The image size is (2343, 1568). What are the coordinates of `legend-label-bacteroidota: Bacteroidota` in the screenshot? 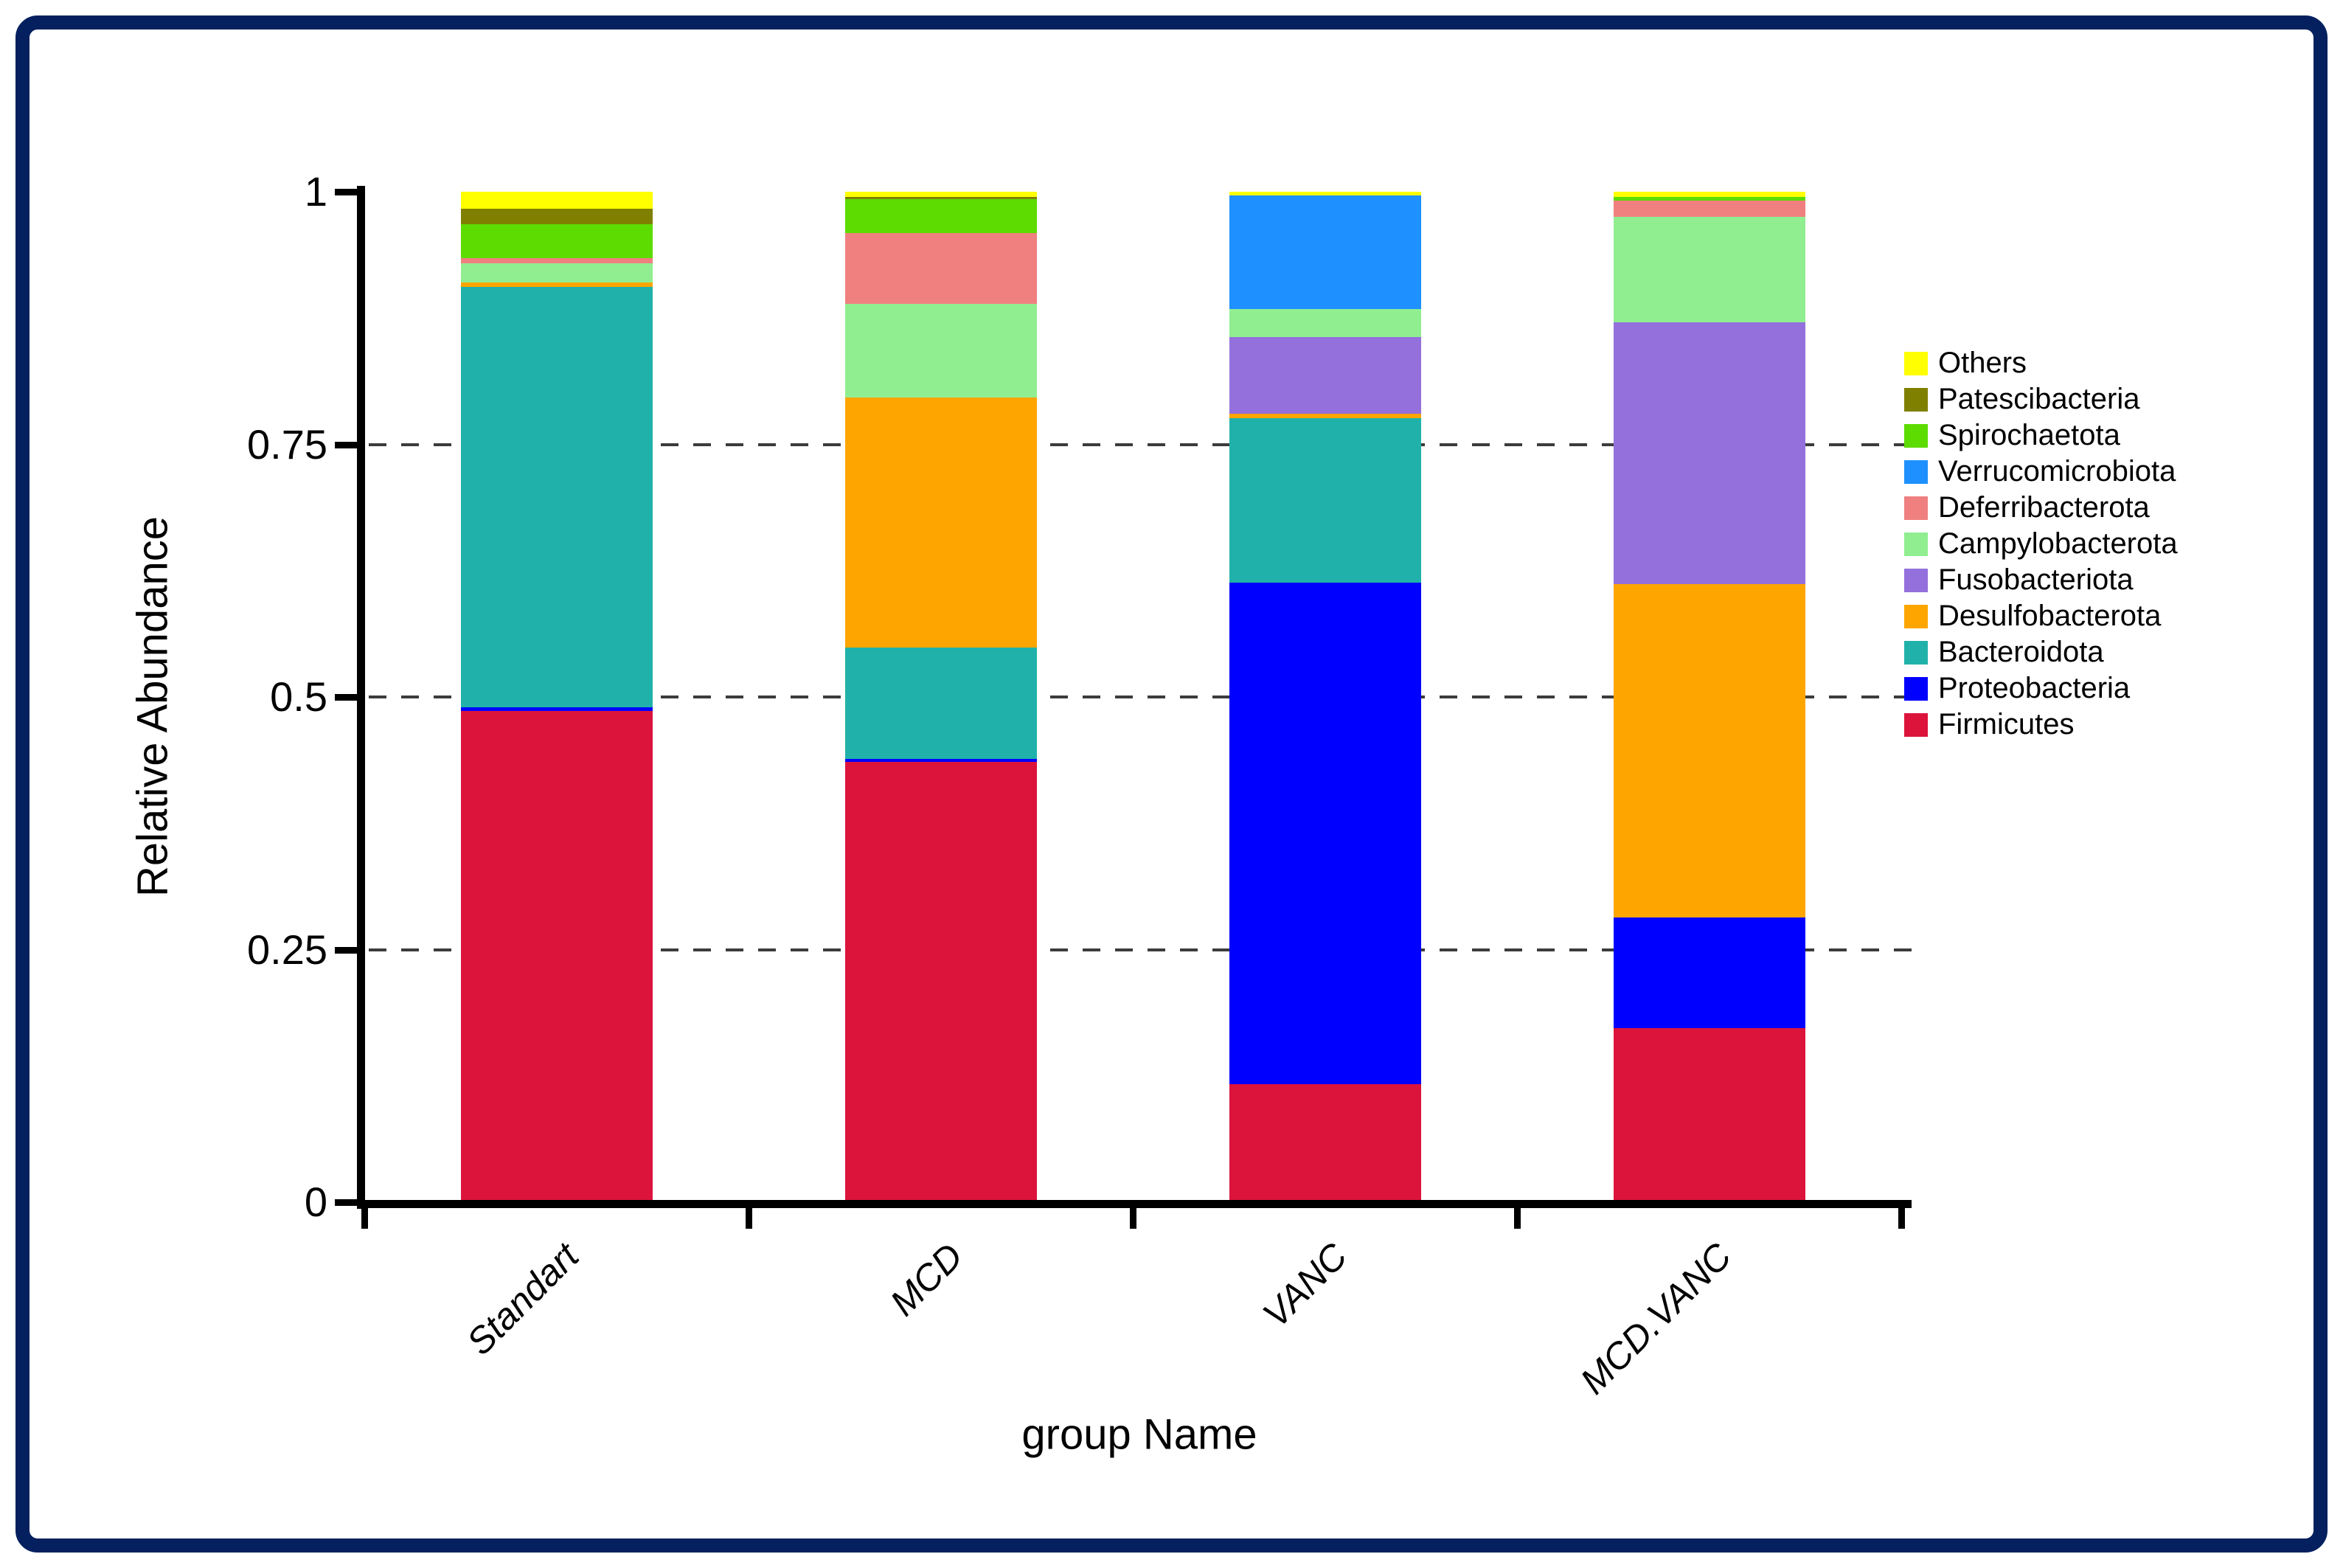 It's located at (2021, 652).